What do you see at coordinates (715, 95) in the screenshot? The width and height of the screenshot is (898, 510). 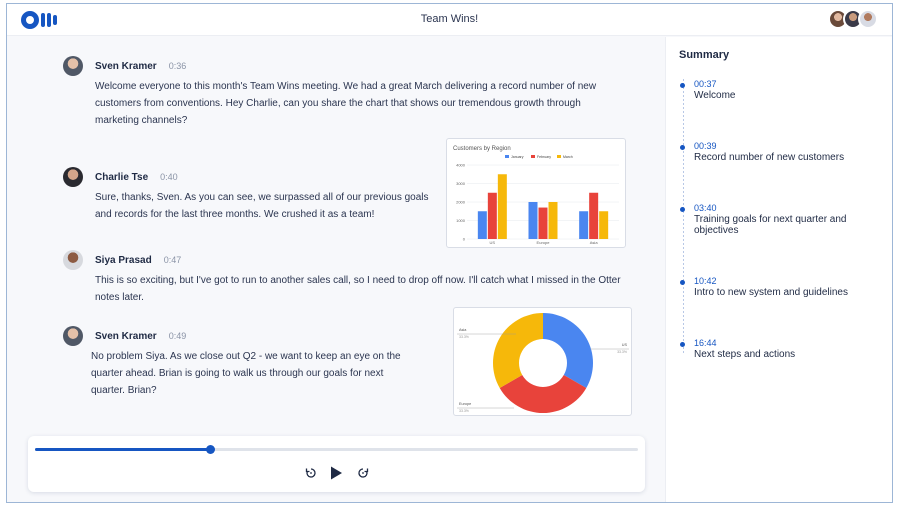 I see `summary-label: Welcome` at bounding box center [715, 95].